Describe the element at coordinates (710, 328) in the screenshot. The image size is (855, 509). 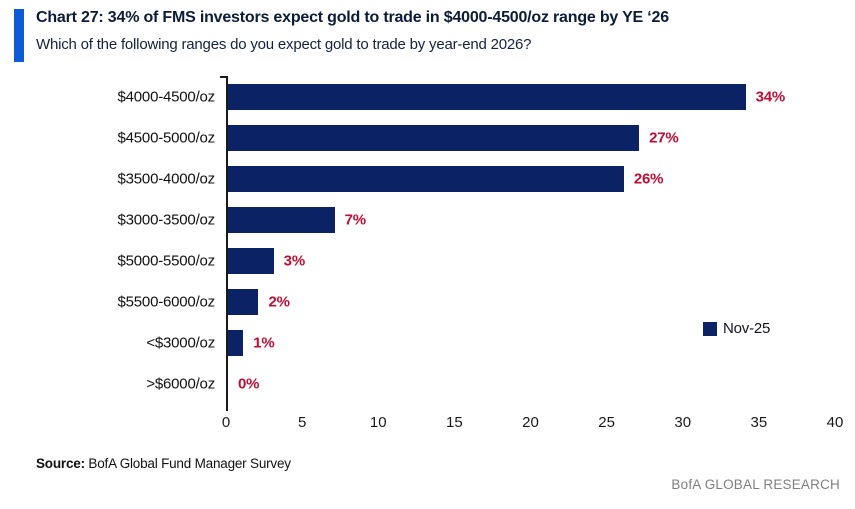
I see `legend-swatch` at that location.